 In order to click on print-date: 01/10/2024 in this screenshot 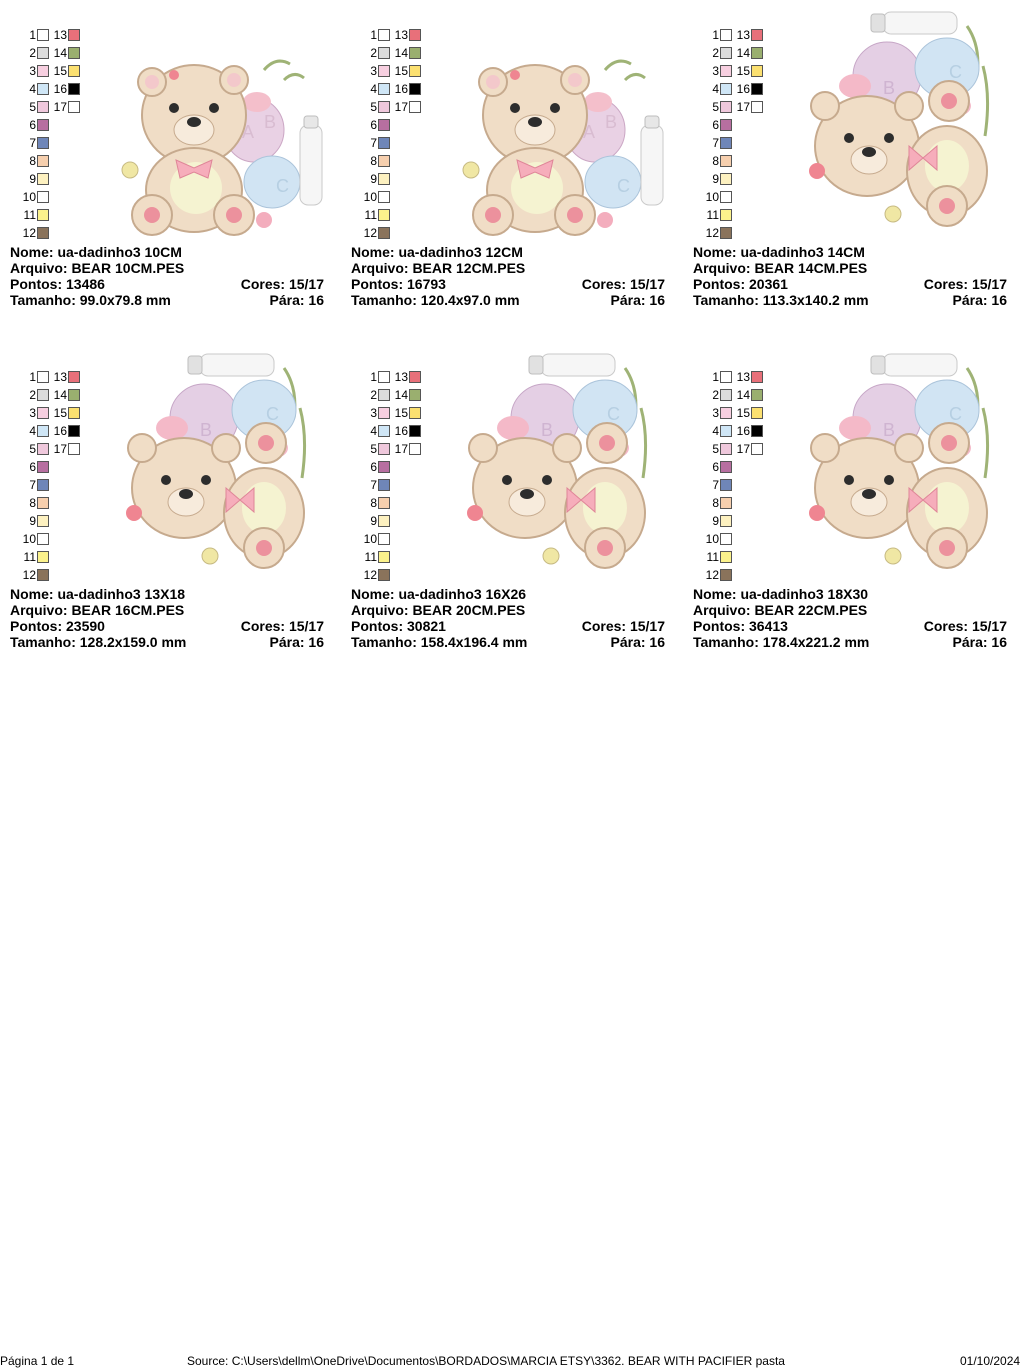, I will do `click(990, 1361)`.